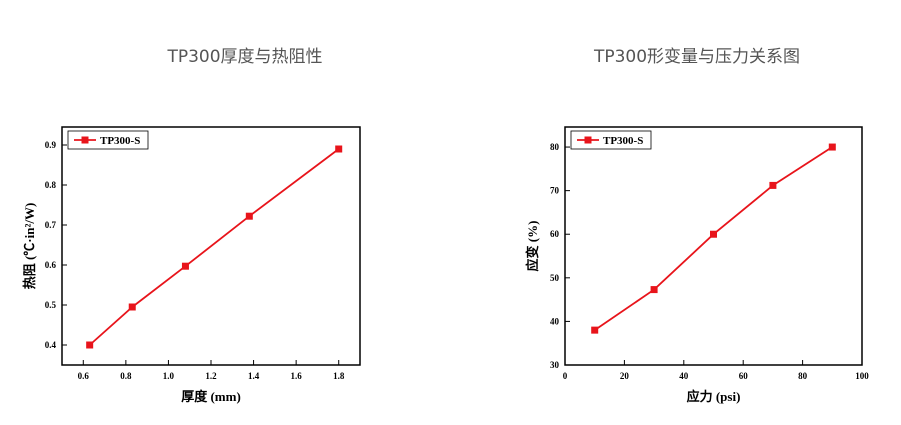 The width and height of the screenshot is (901, 425). Describe the element at coordinates (297, 376) in the screenshot. I see `x-tick-label: 1.6` at that location.